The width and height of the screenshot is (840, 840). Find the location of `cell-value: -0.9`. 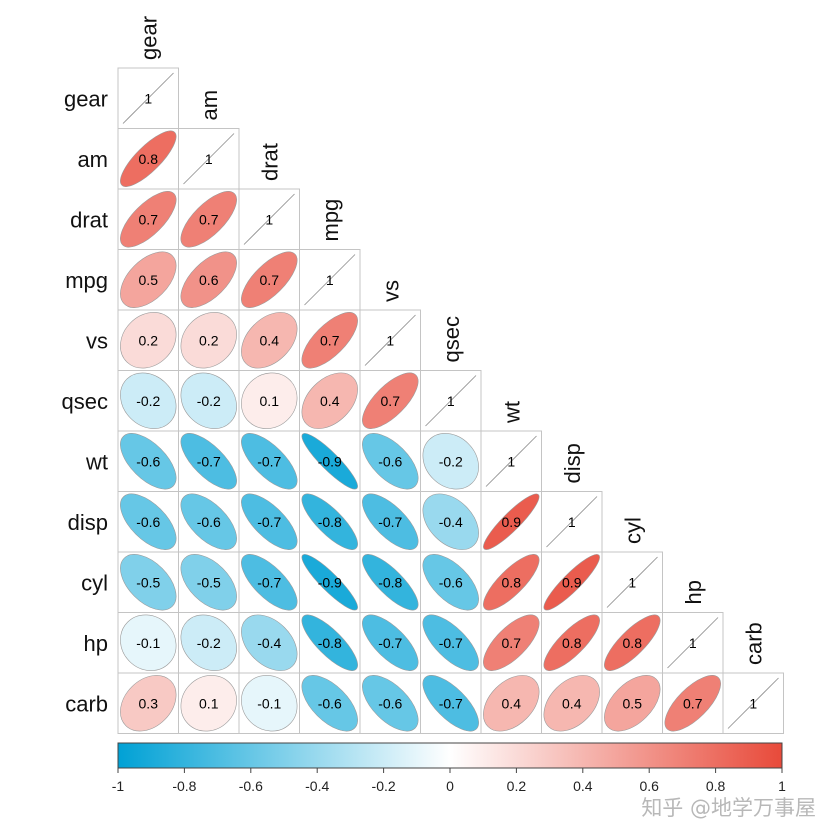

cell-value: -0.9 is located at coordinates (330, 461).